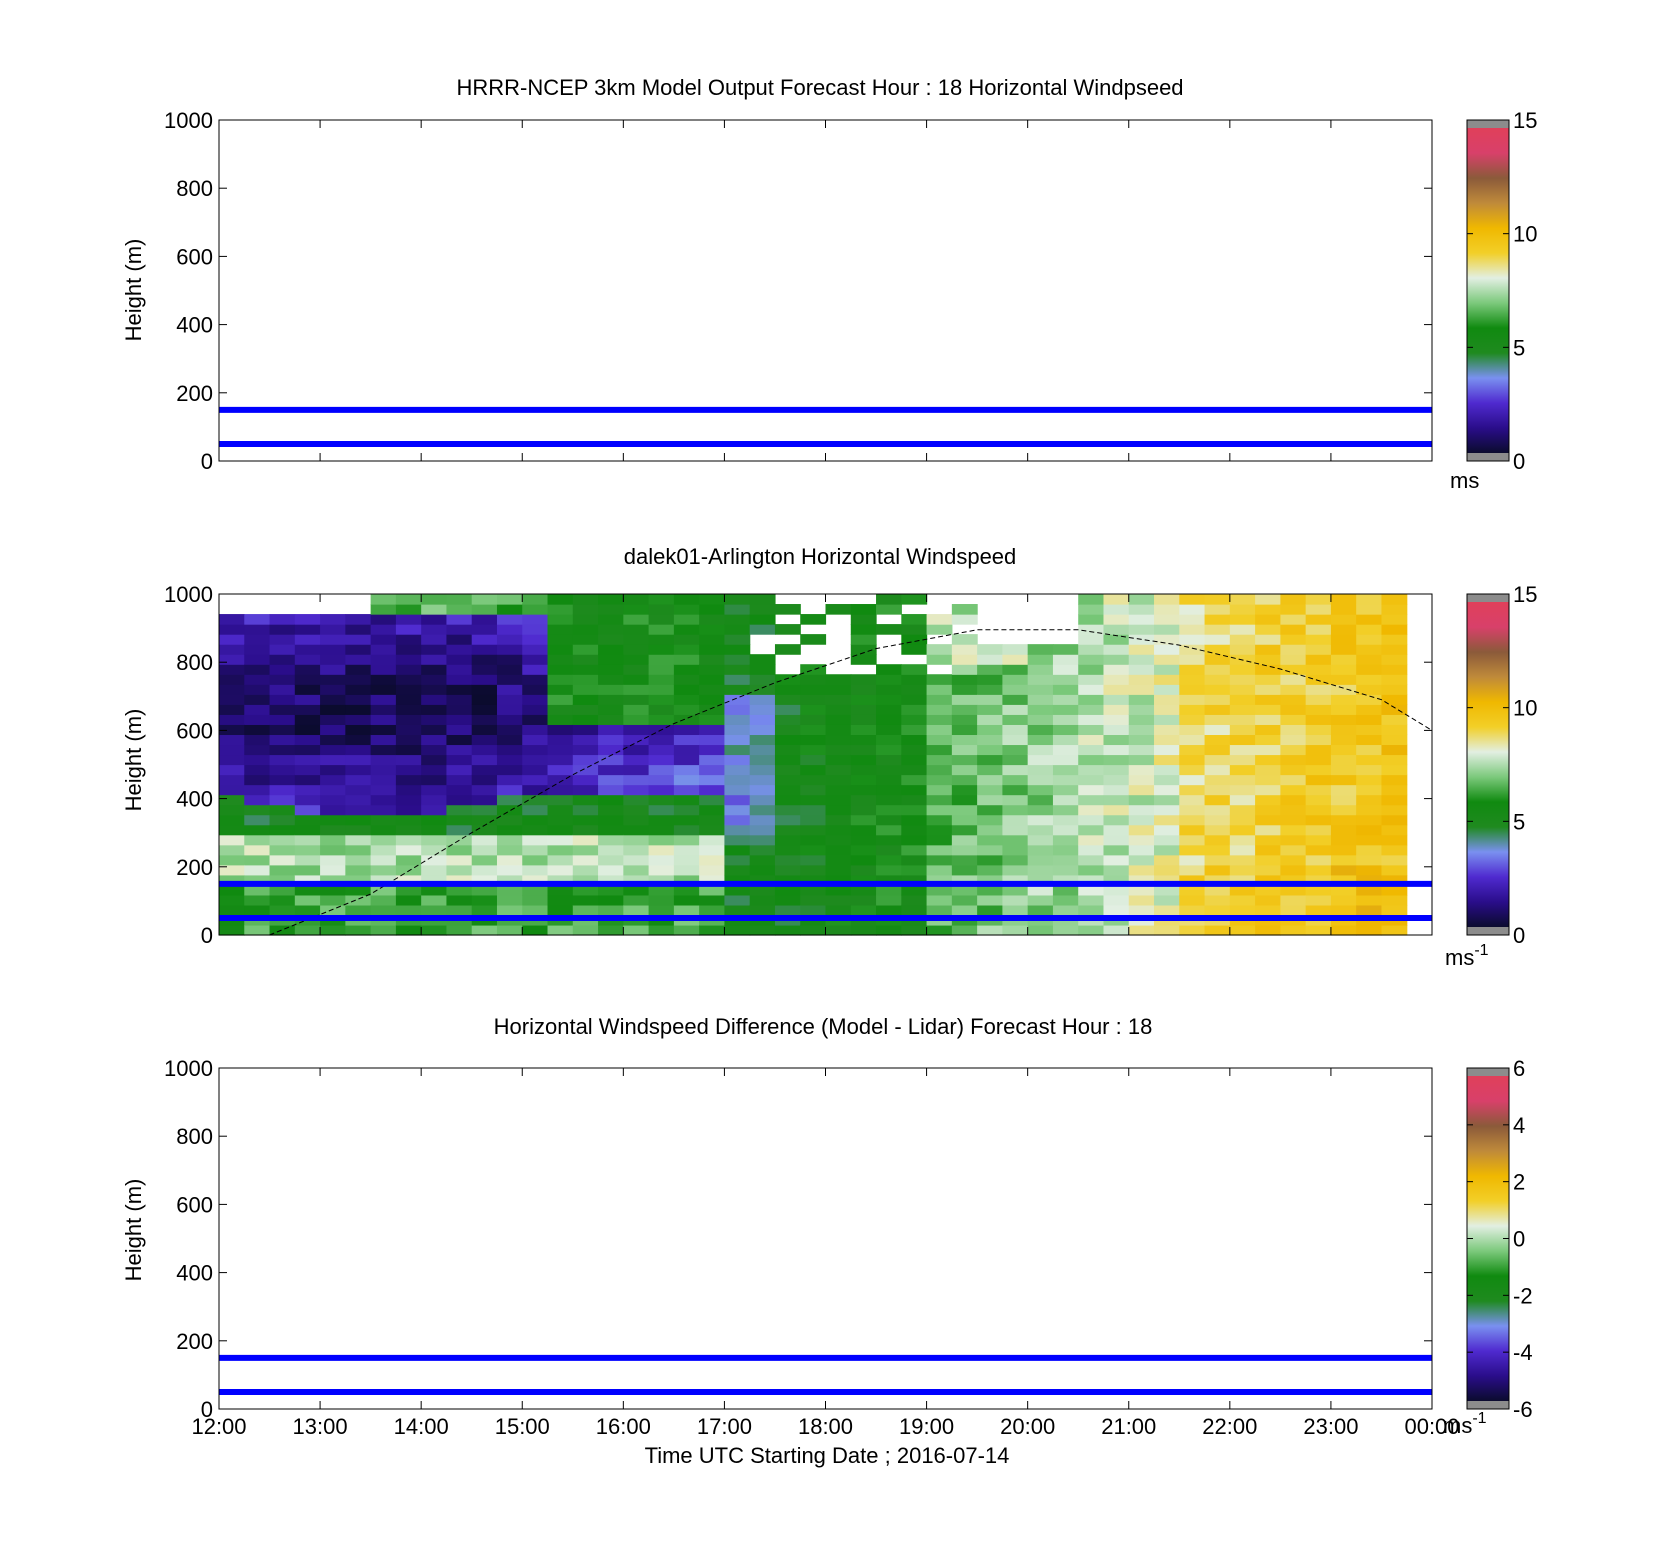 The width and height of the screenshot is (1680, 1566). What do you see at coordinates (1519, 461) in the screenshot?
I see `colorbar-tick-label: 0` at bounding box center [1519, 461].